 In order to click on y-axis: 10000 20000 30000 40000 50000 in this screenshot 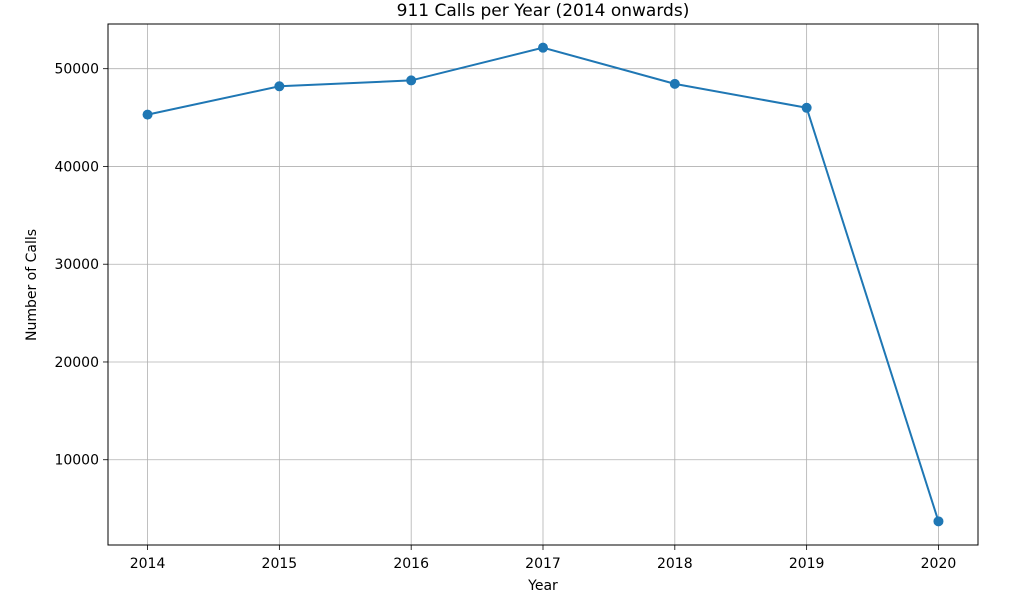, I will do `click(81, 265)`.